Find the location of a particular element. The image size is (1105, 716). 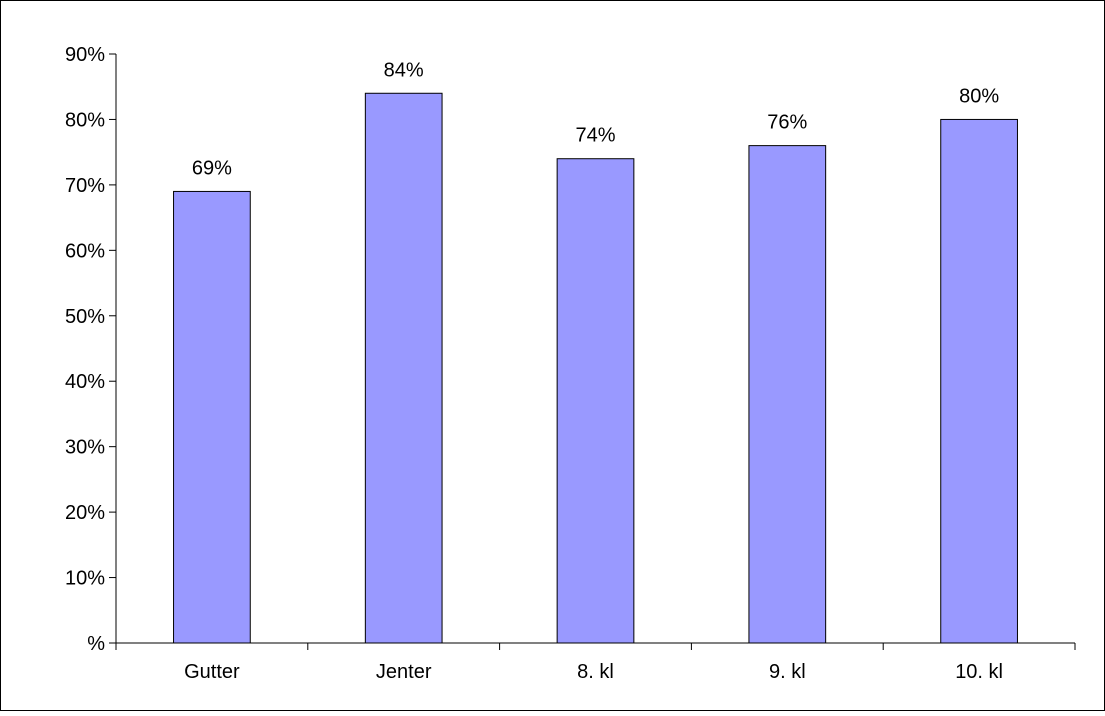

x-tick-label: Gutter is located at coordinates (212, 672).